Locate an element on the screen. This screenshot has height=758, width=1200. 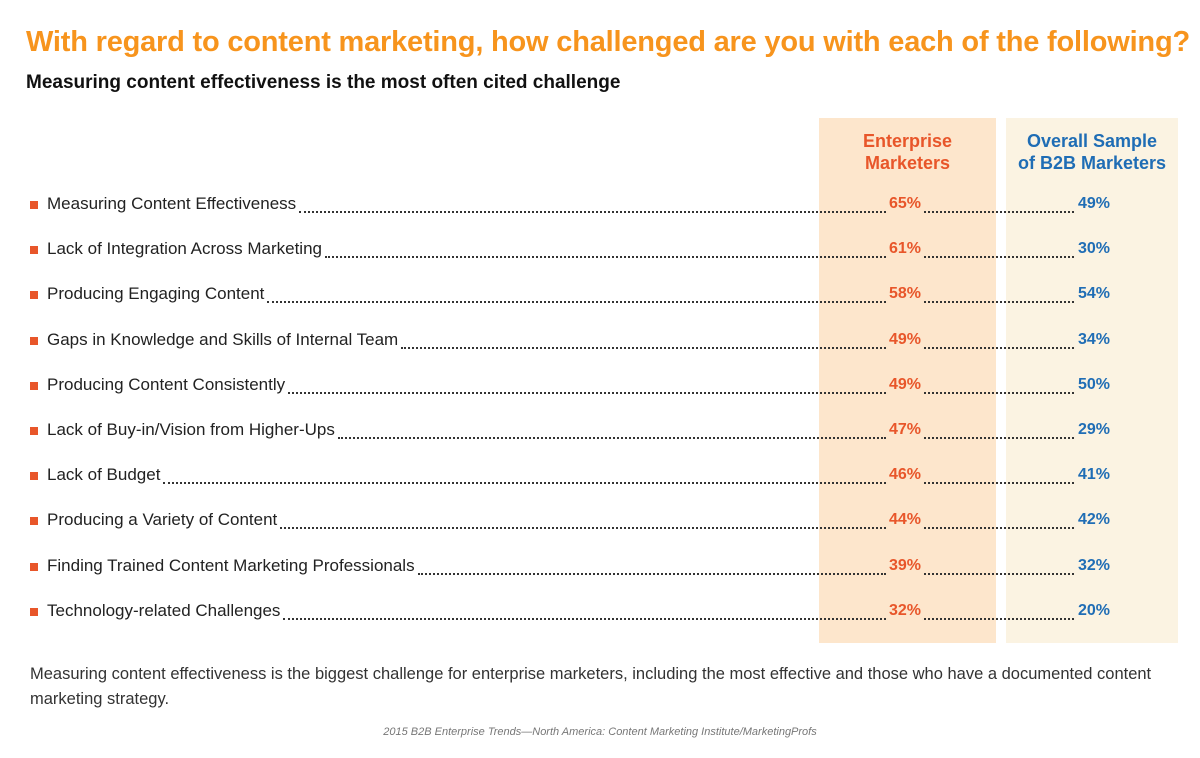
enterprise-value: 65% is located at coordinates (905, 203).